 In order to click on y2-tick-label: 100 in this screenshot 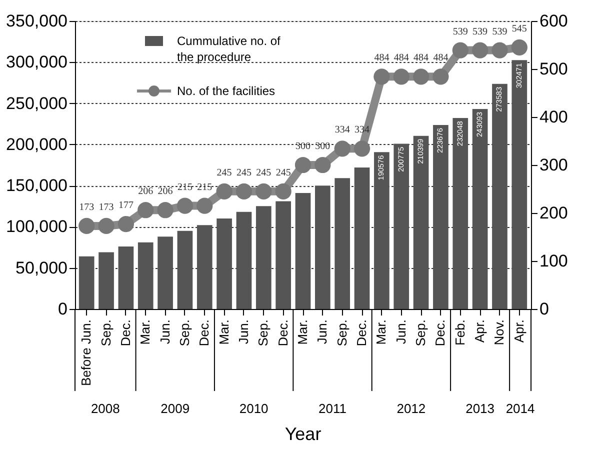, I will do `click(554, 261)`.